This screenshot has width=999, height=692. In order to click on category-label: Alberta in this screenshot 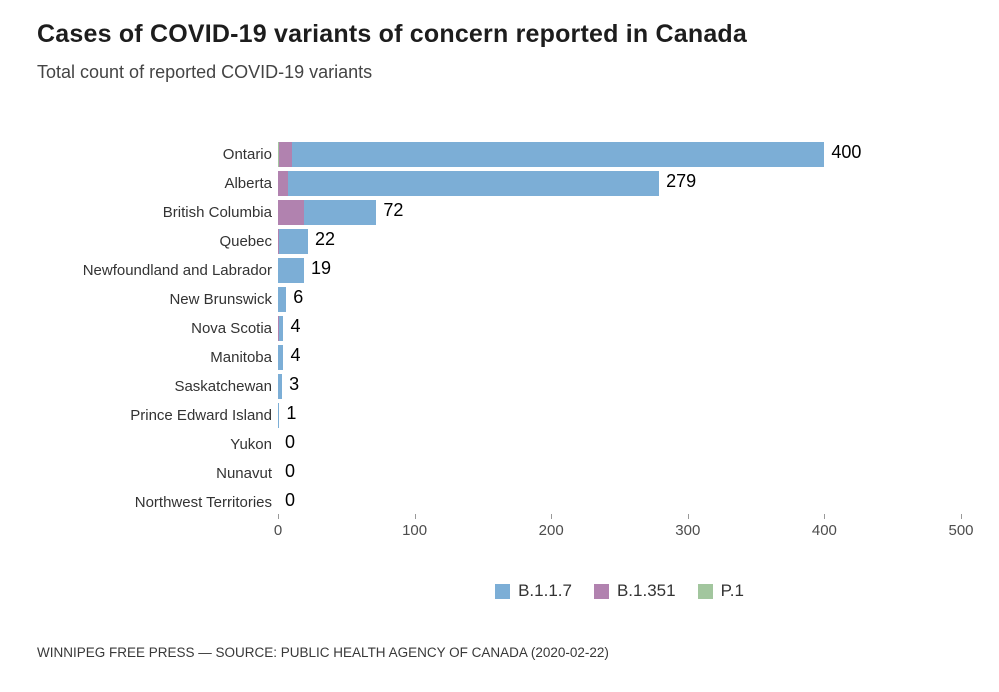, I will do `click(248, 183)`.